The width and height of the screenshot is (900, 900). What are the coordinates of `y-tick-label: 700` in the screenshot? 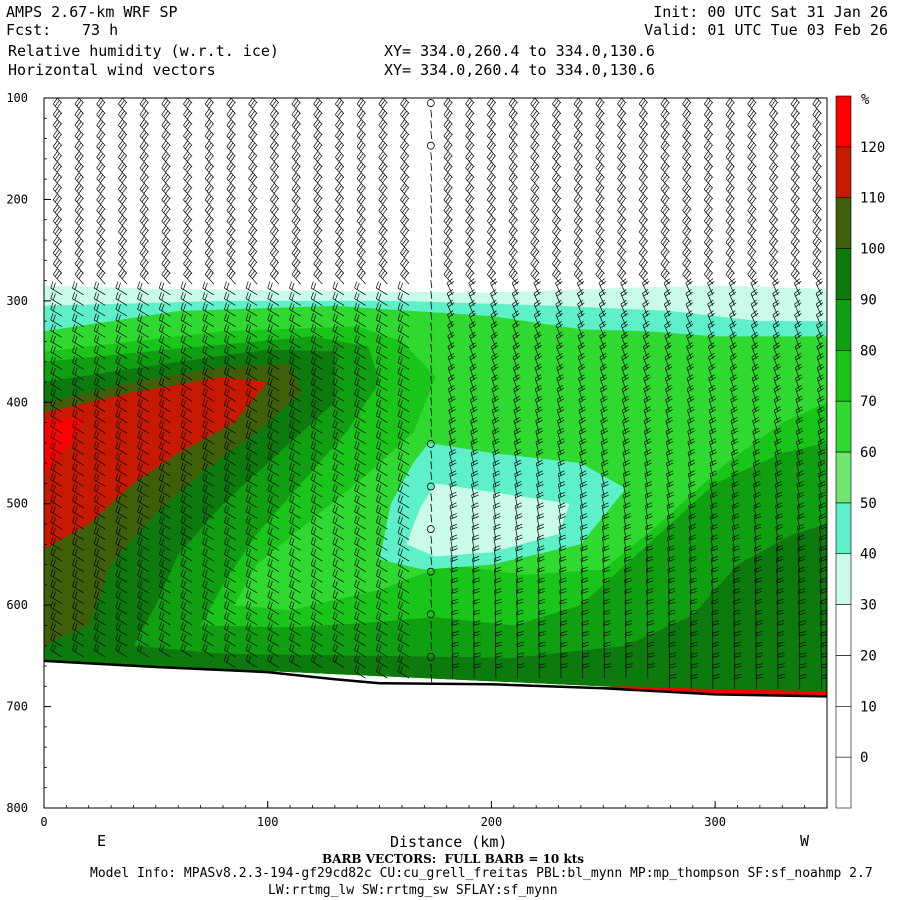 It's located at (17, 707).